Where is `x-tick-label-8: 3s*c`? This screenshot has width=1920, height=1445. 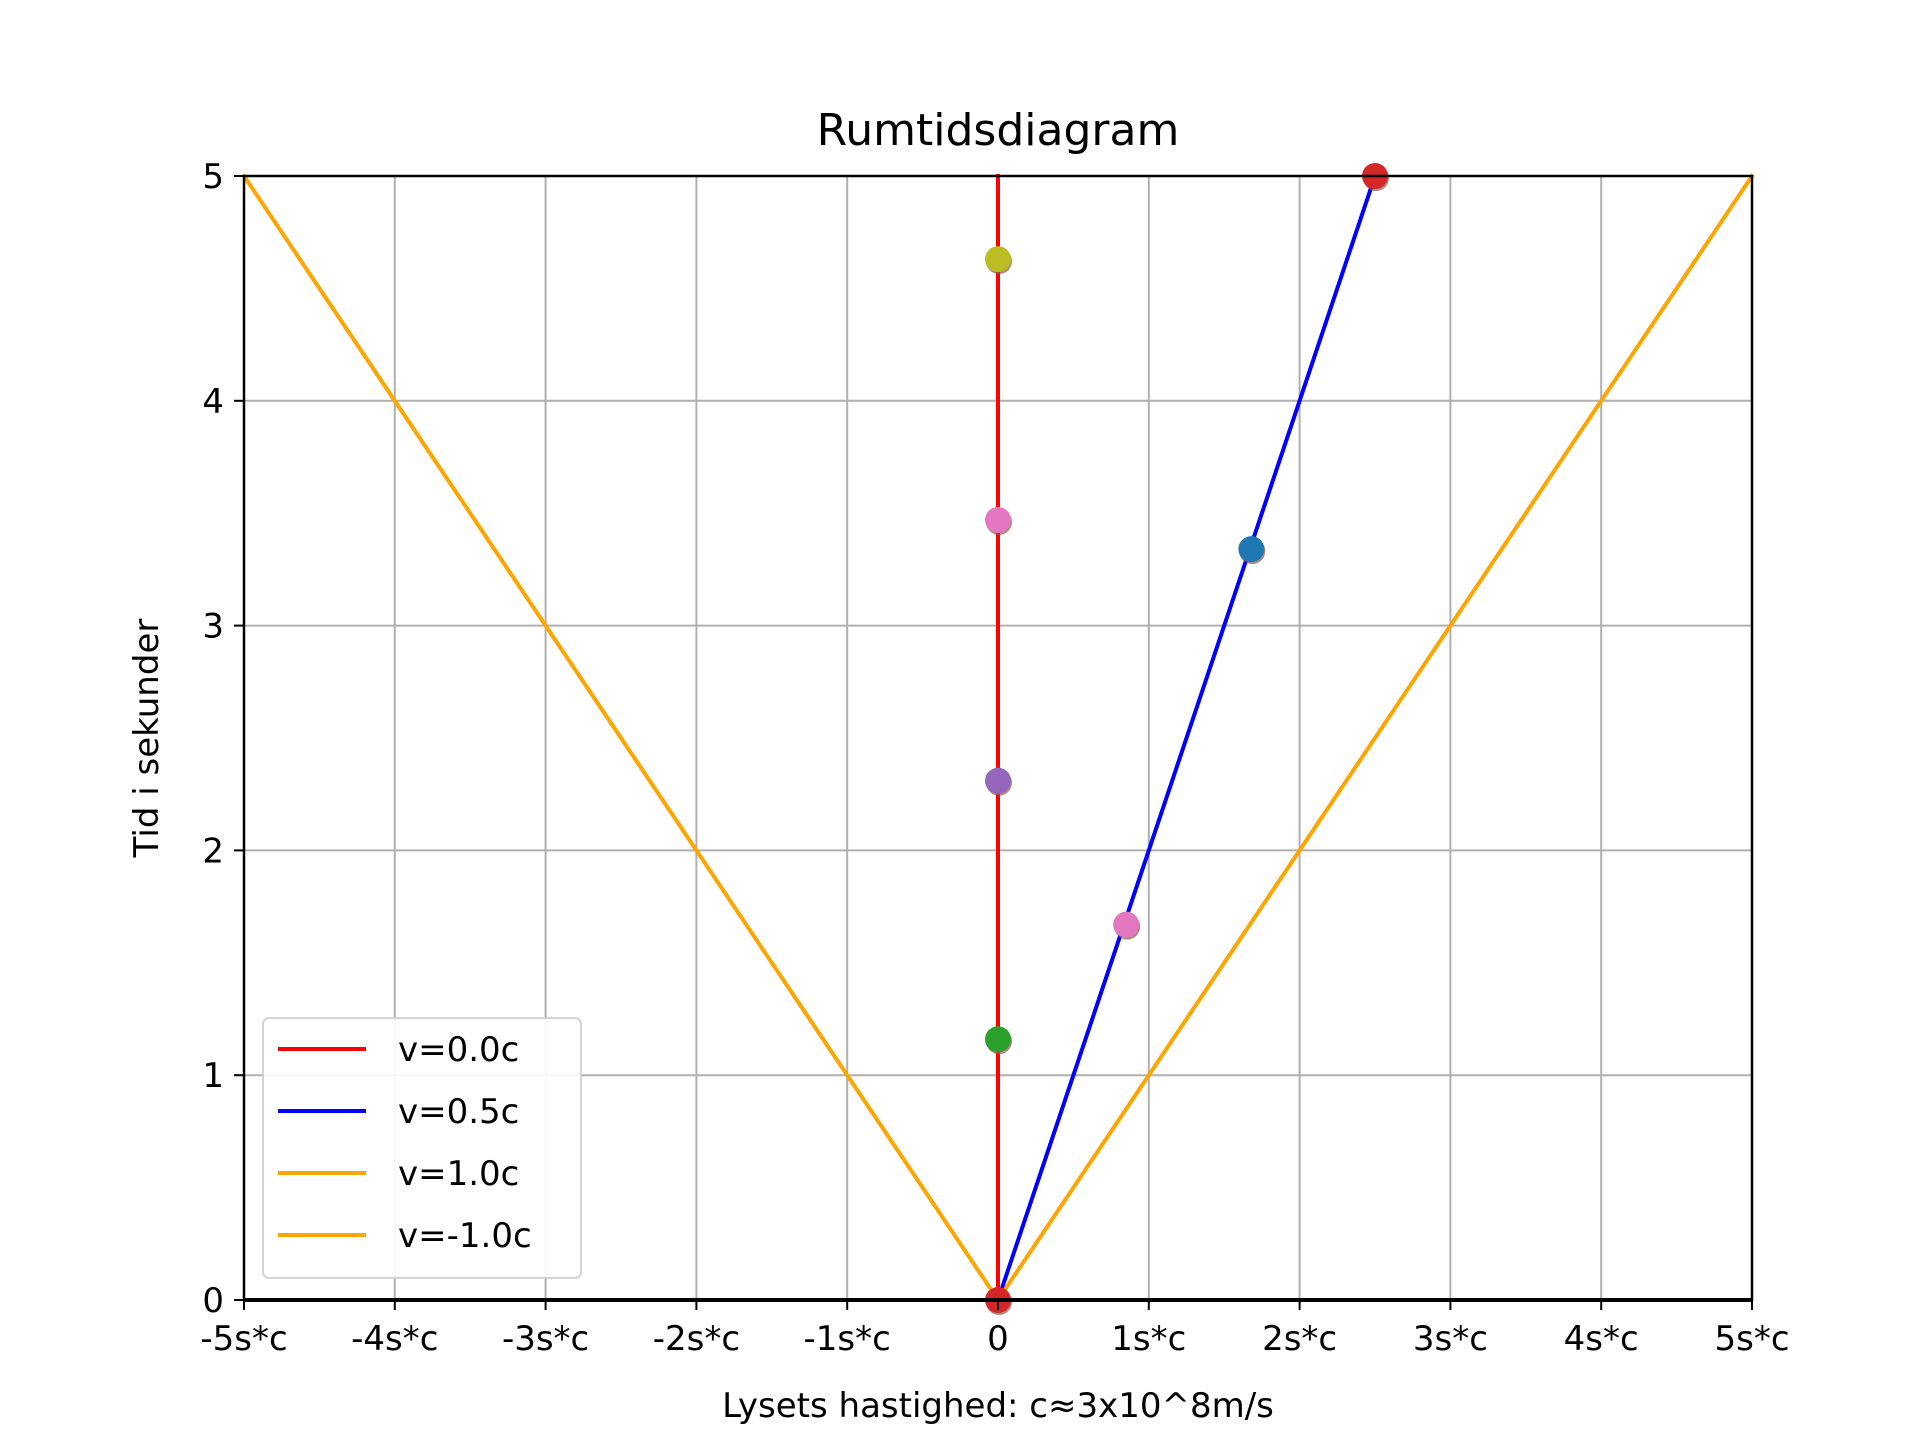
x-tick-label-8: 3s*c is located at coordinates (1450, 1339).